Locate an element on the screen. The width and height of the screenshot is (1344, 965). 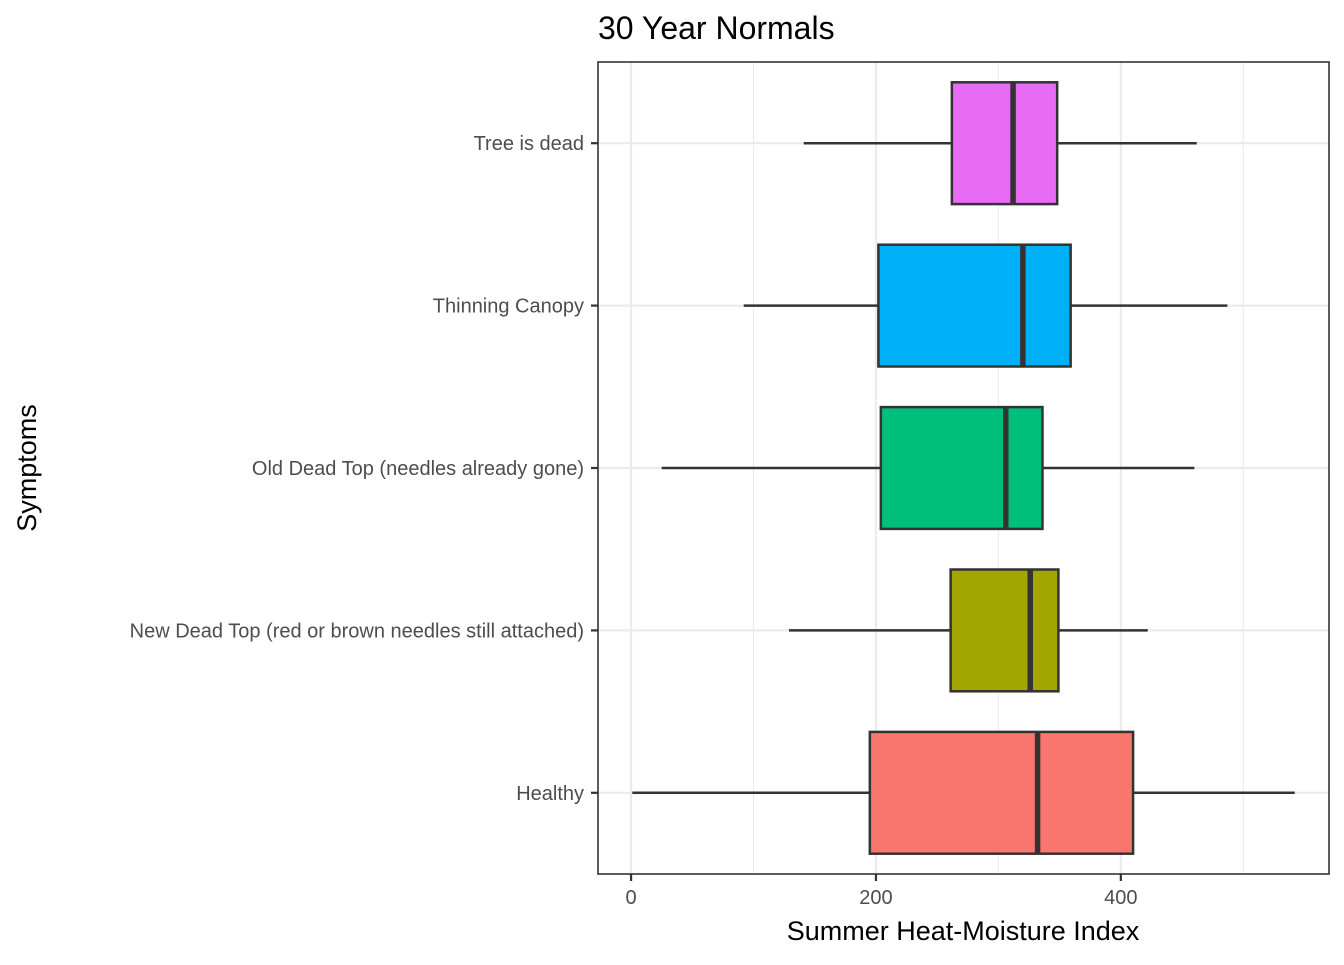
y-tick-label: Old Dead Top (needles already gone) is located at coordinates (418, 469).